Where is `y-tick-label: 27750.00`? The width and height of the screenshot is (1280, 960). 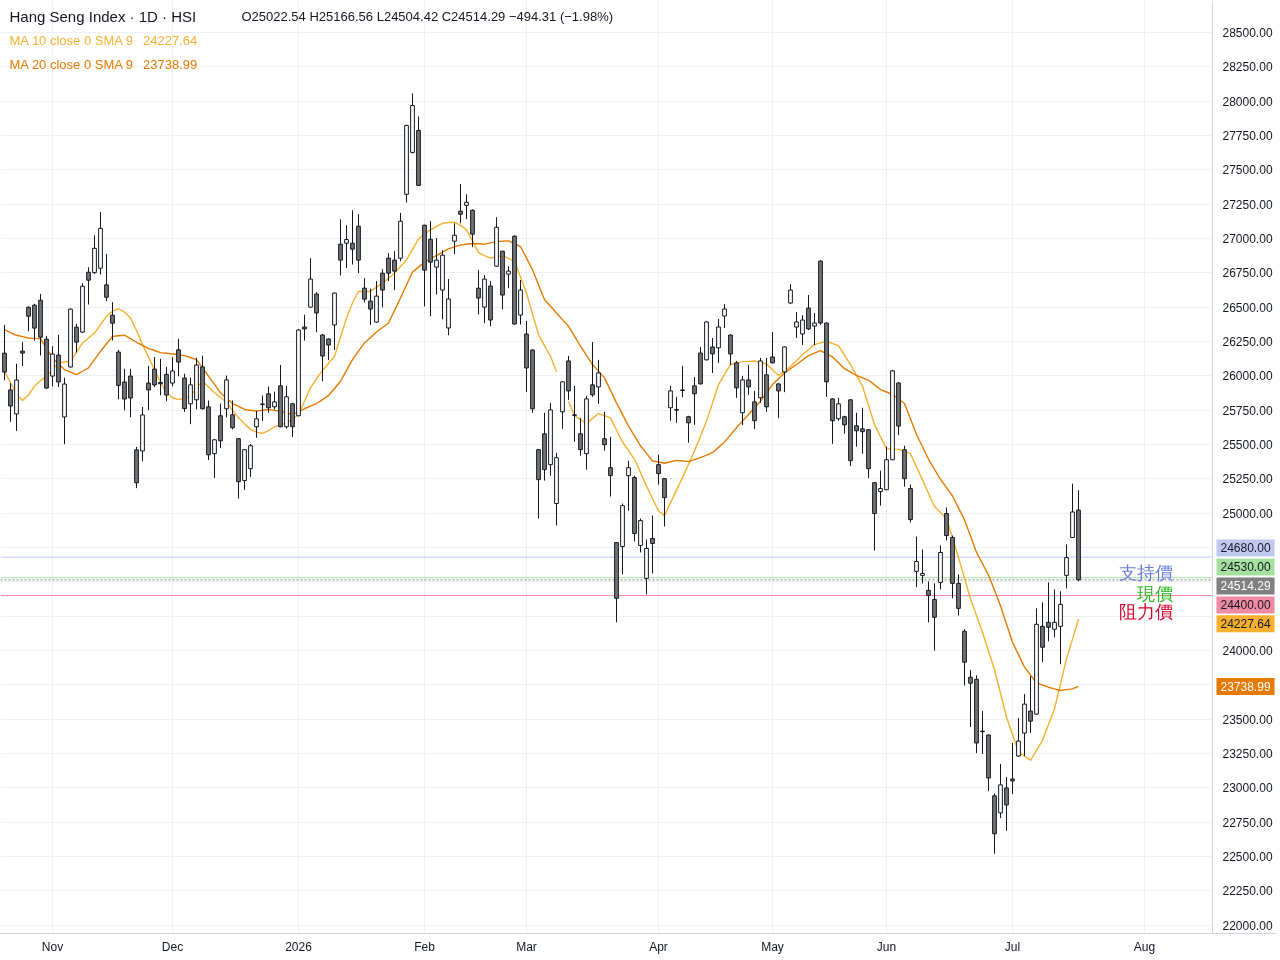 y-tick-label: 27750.00 is located at coordinates (1247, 135).